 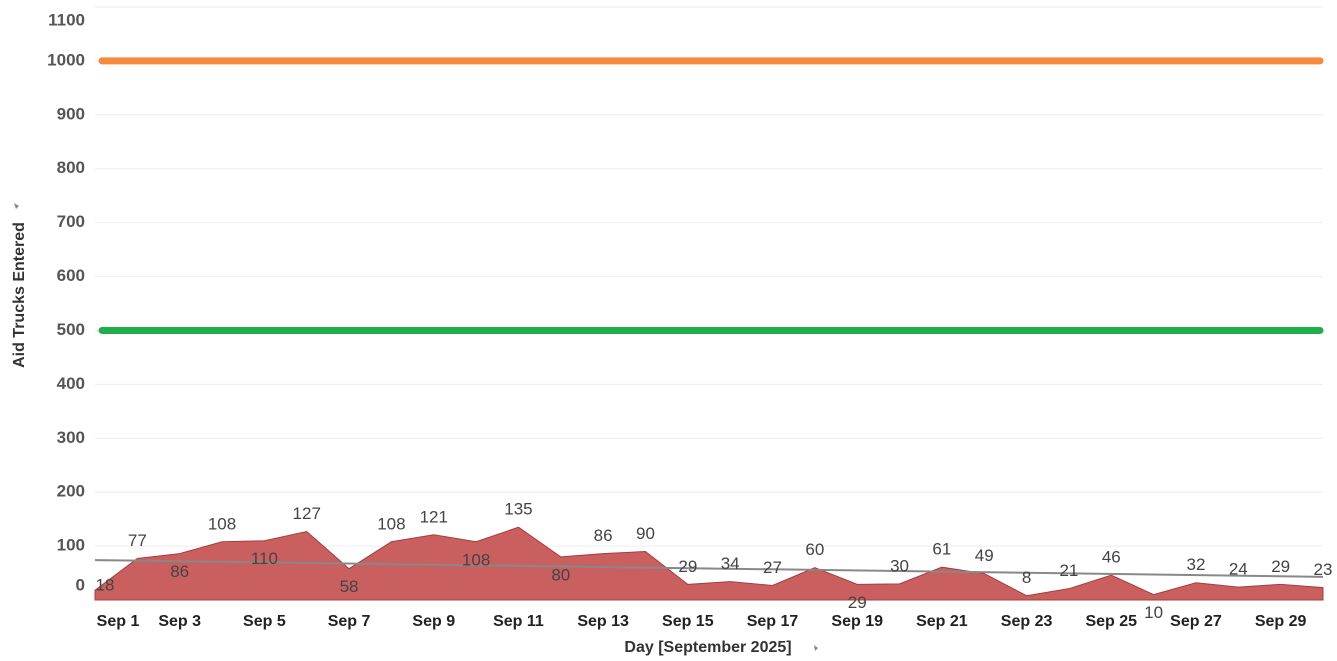 I want to click on value-label: 110, so click(x=264, y=558).